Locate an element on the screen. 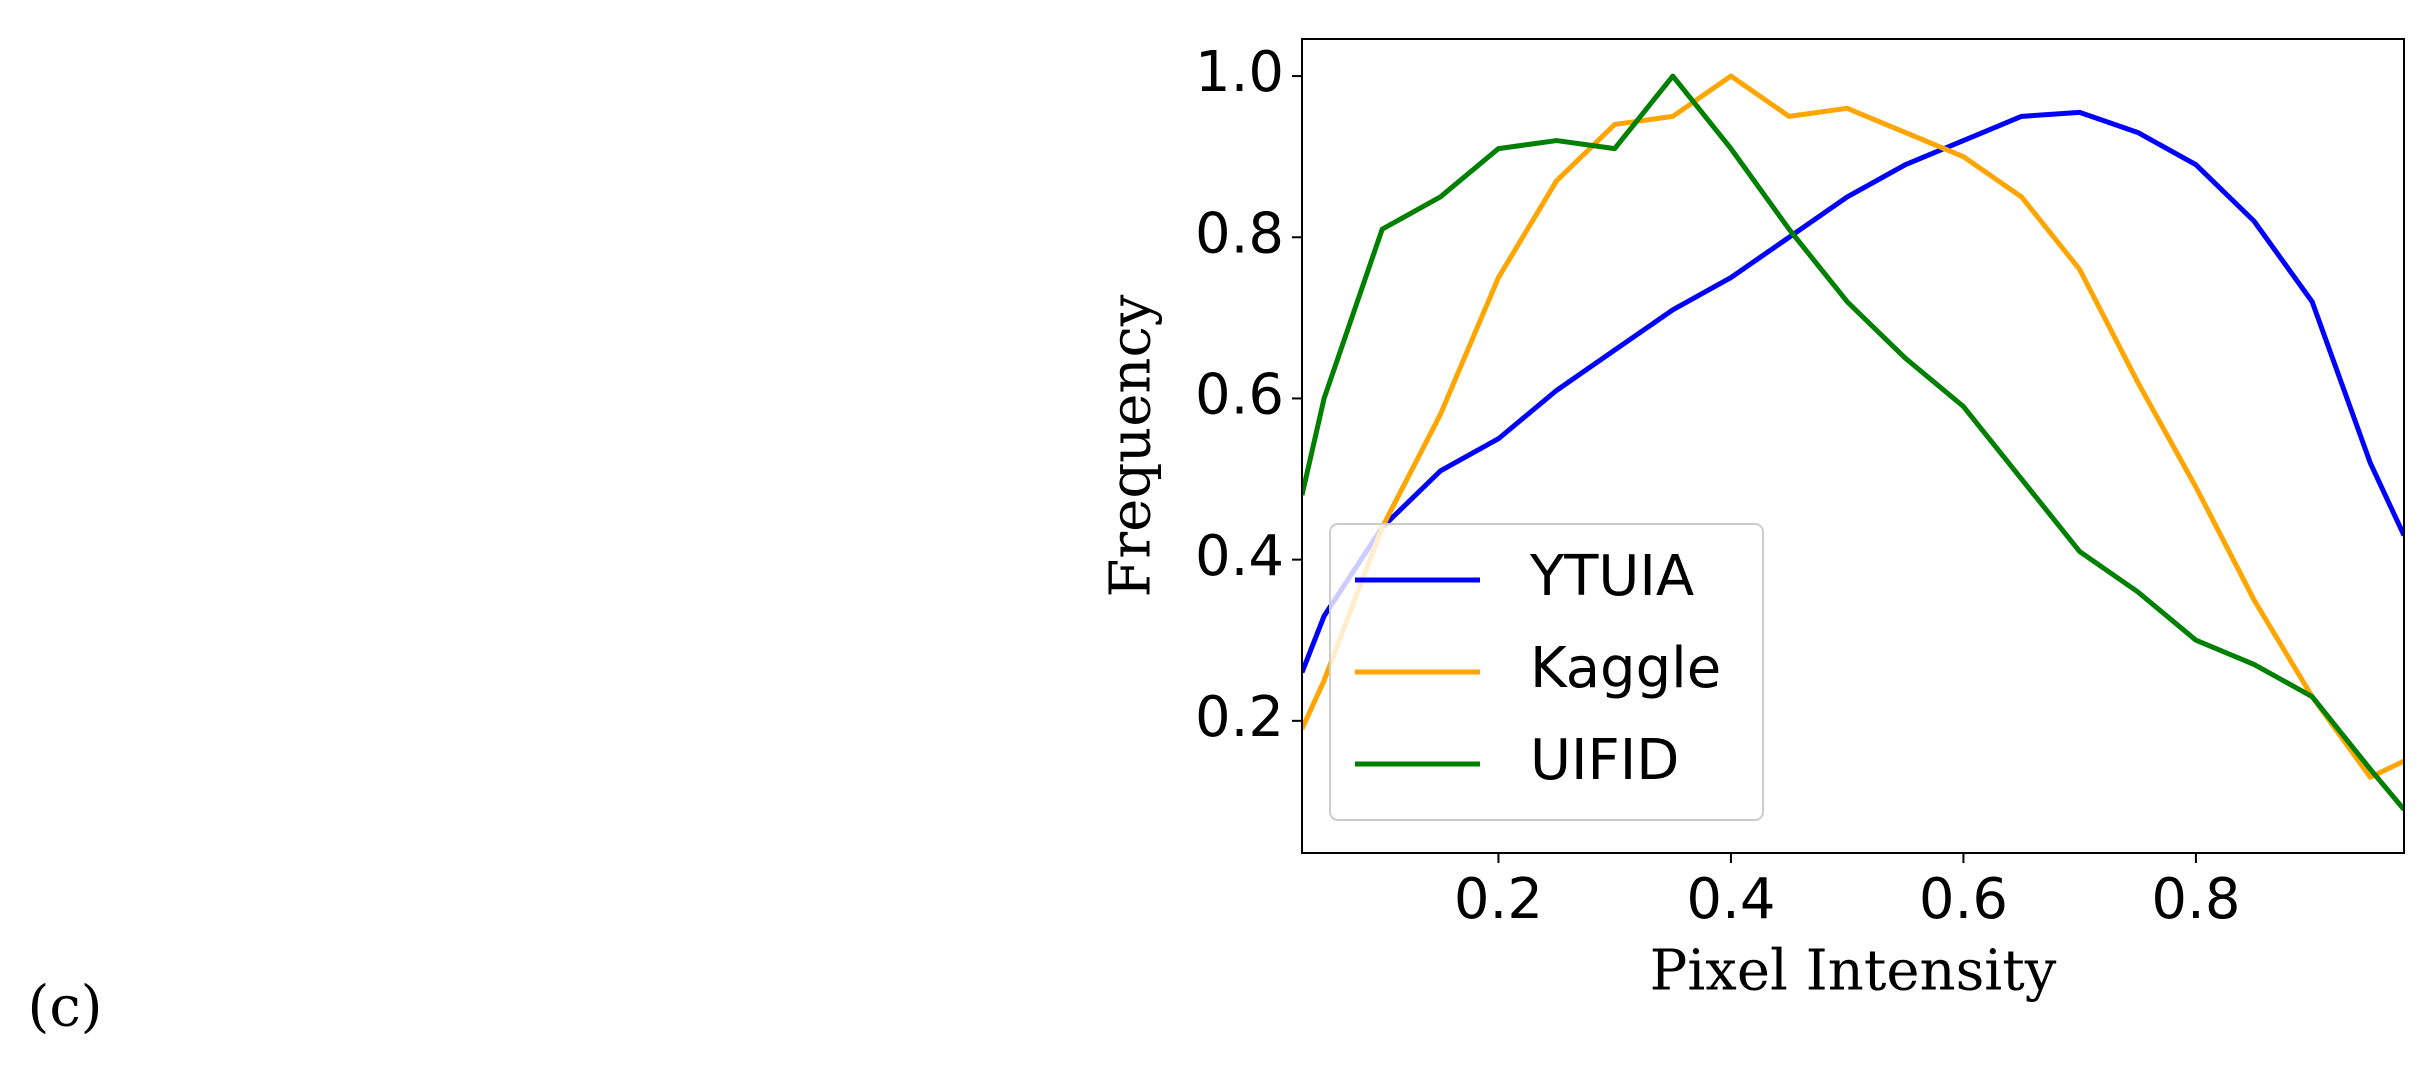  x-tick-label: 0.2 is located at coordinates (1498, 899).